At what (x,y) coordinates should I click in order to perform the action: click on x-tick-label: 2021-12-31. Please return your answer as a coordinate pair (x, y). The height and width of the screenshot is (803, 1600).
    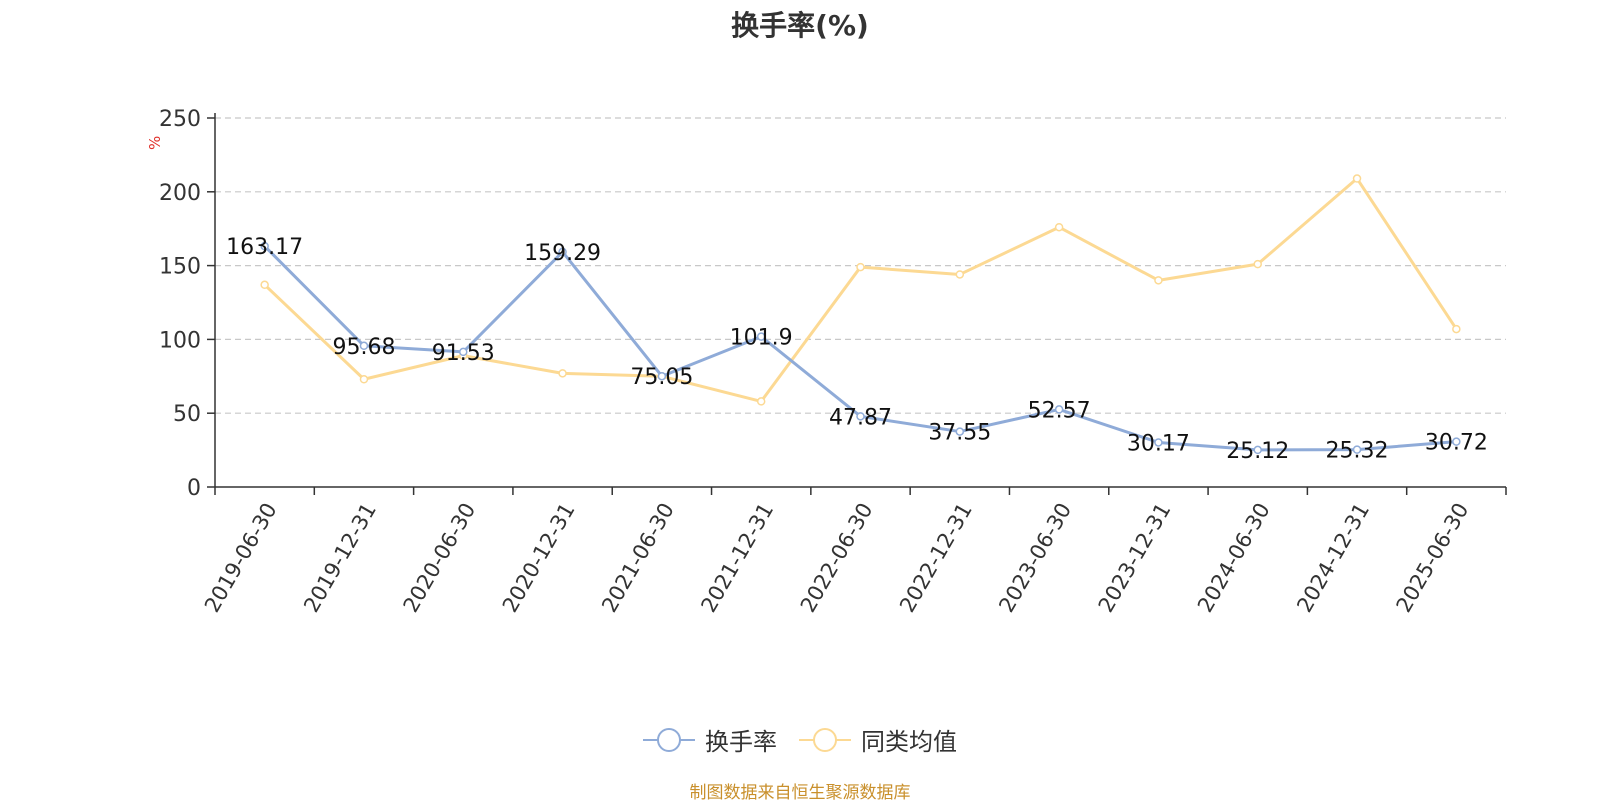
    Looking at the image, I should click on (737, 558).